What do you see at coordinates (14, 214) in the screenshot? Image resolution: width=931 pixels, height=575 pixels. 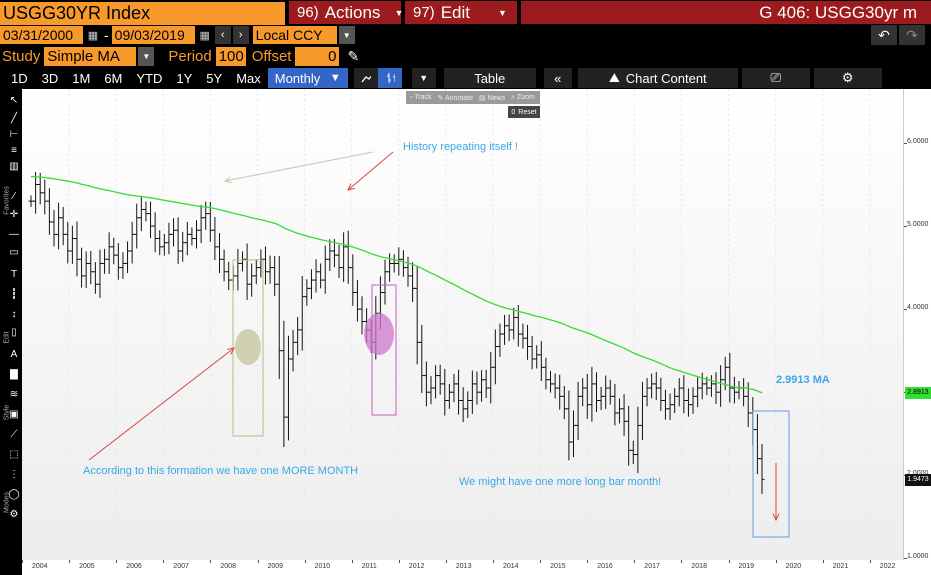 I see `cross-icon: ✛` at bounding box center [14, 214].